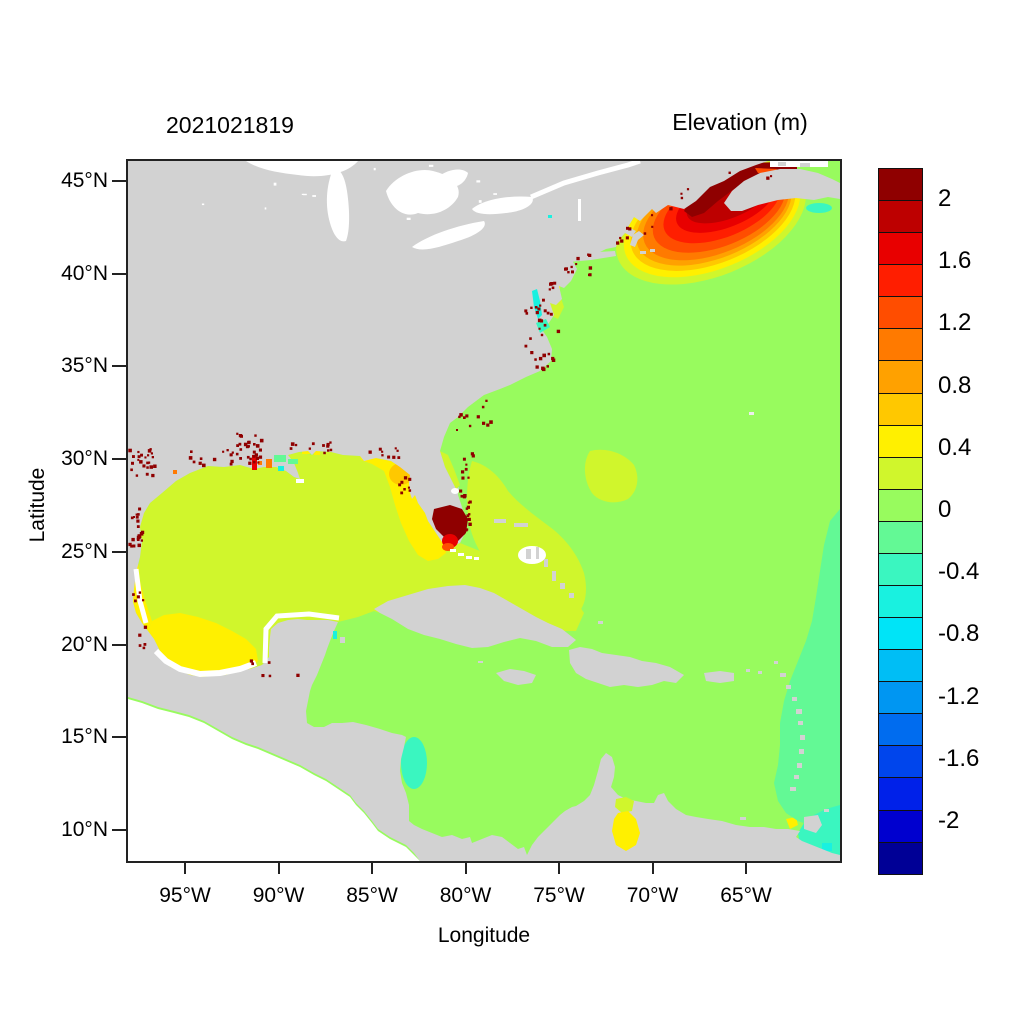  What do you see at coordinates (450, 523) in the screenshot?
I see `south-florida-darkred-blob` at bounding box center [450, 523].